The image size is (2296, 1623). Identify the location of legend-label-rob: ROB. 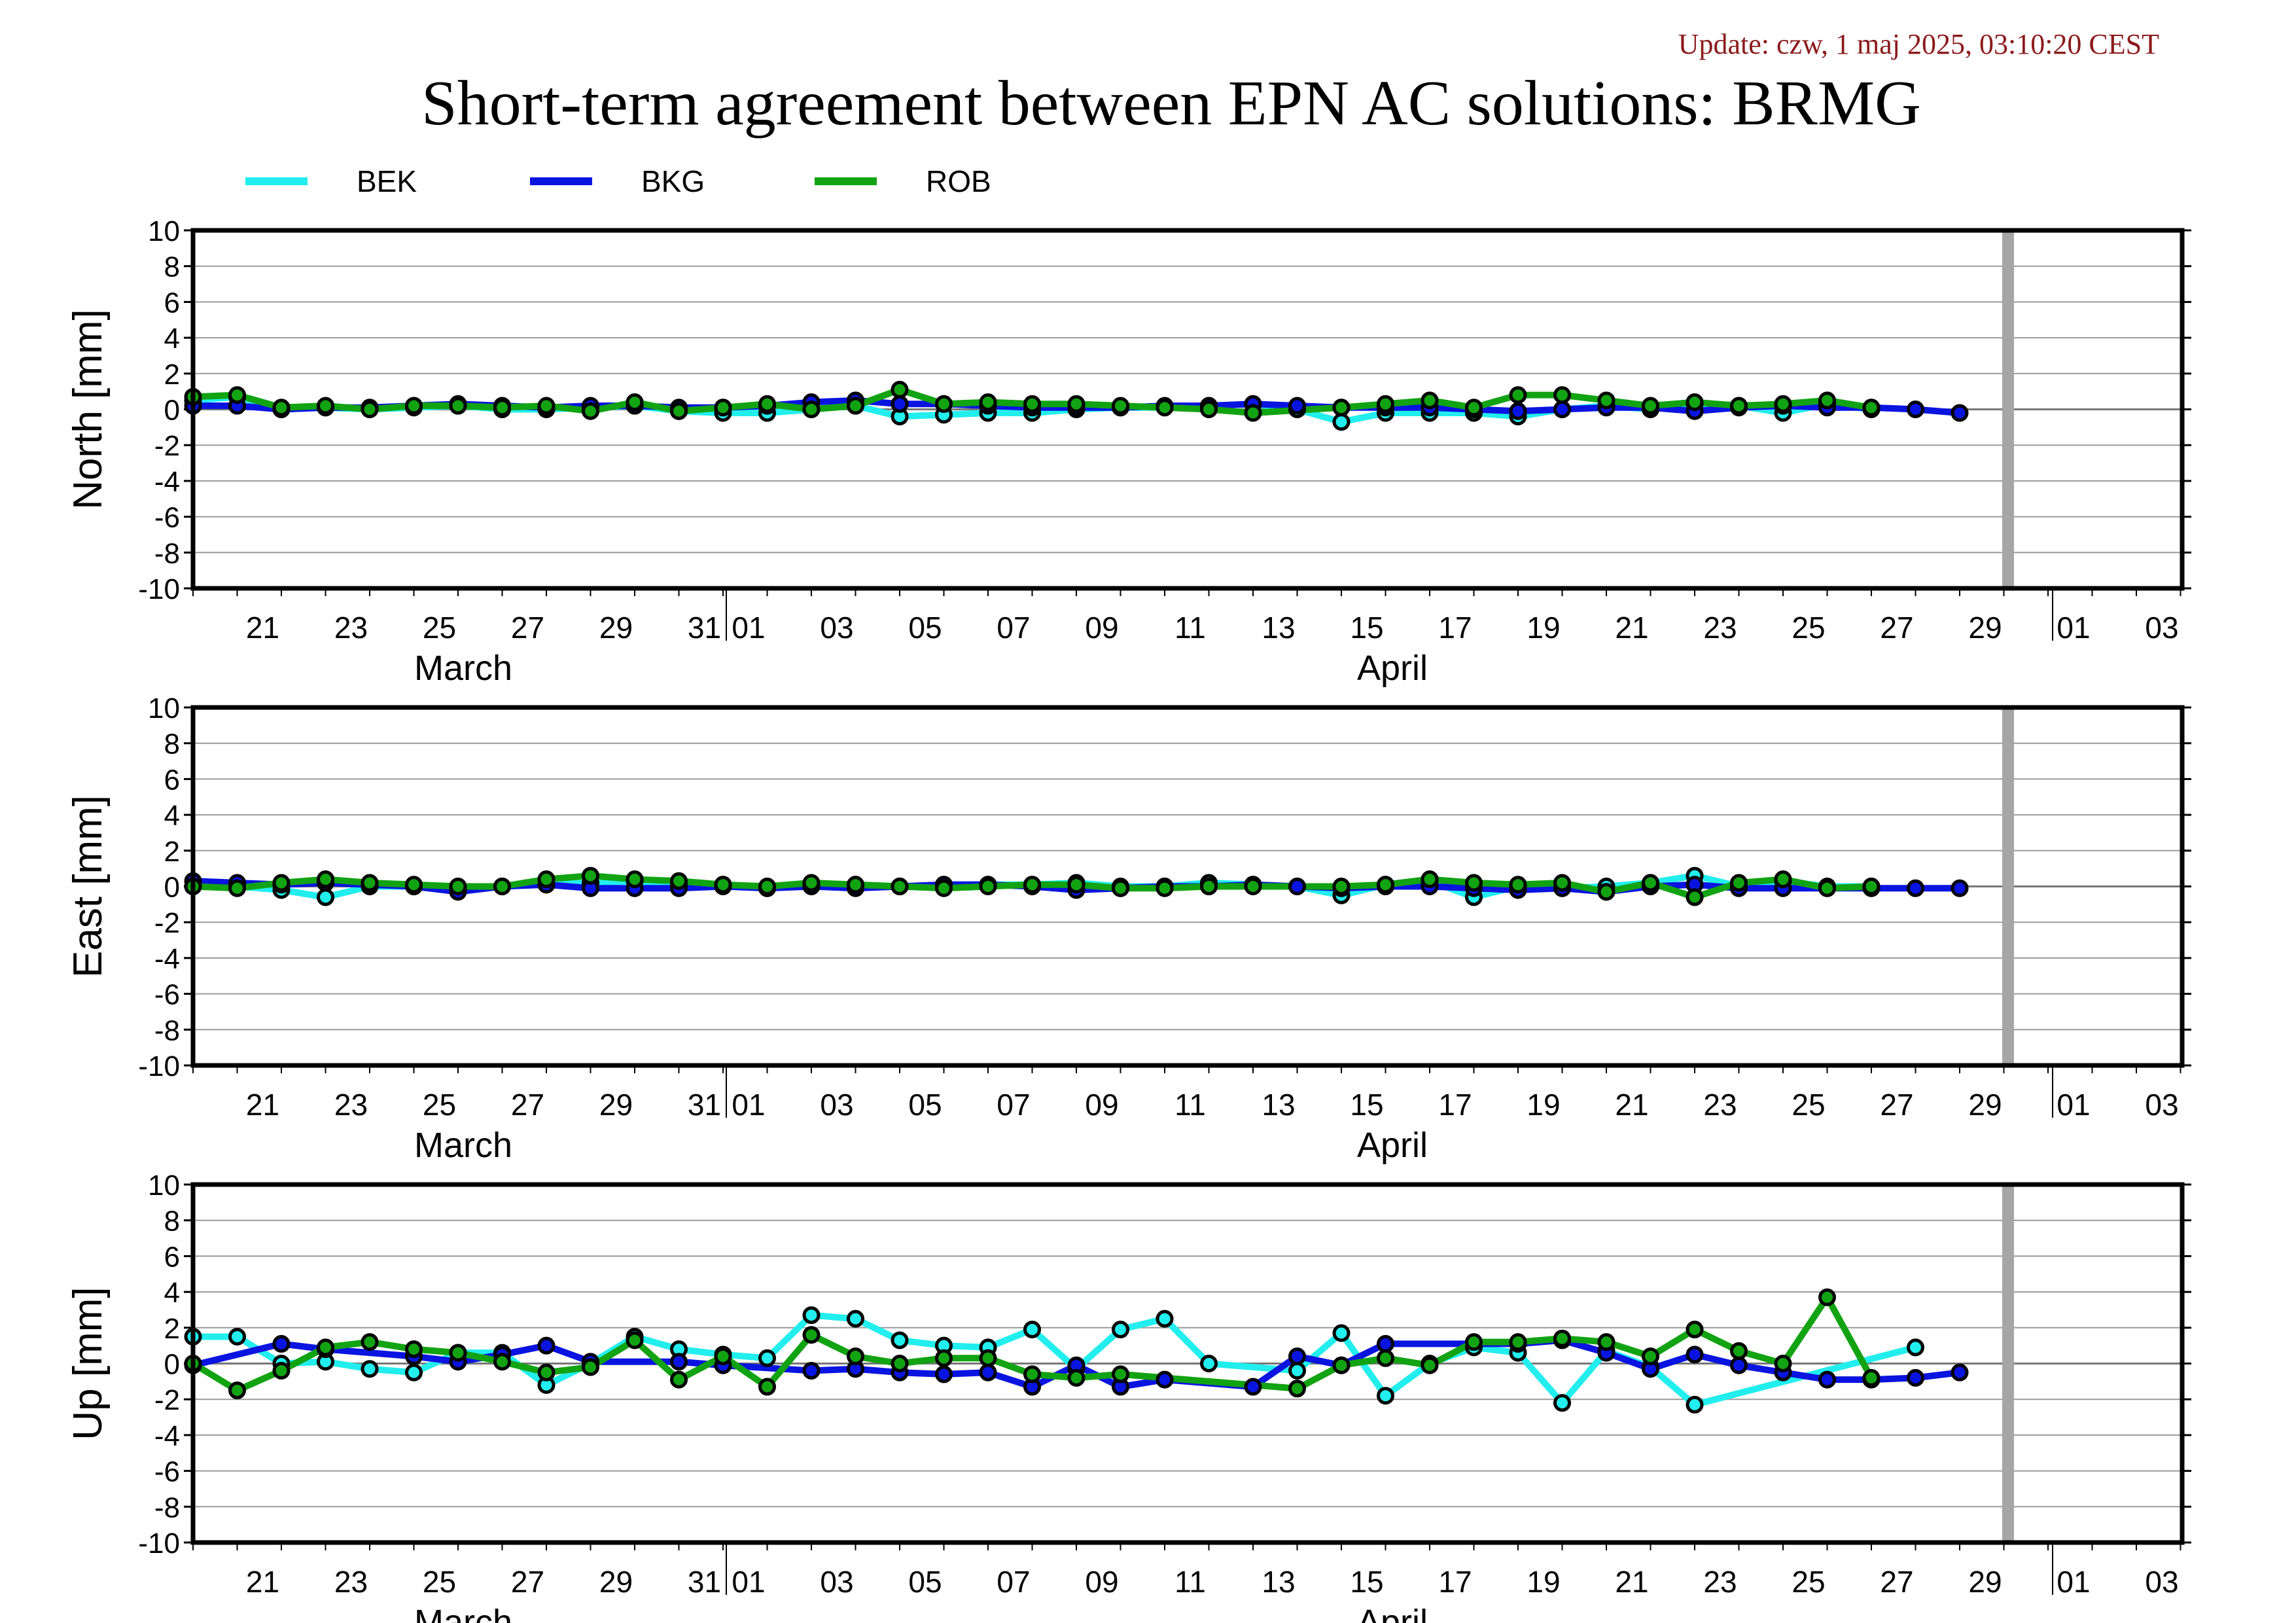
(959, 181).